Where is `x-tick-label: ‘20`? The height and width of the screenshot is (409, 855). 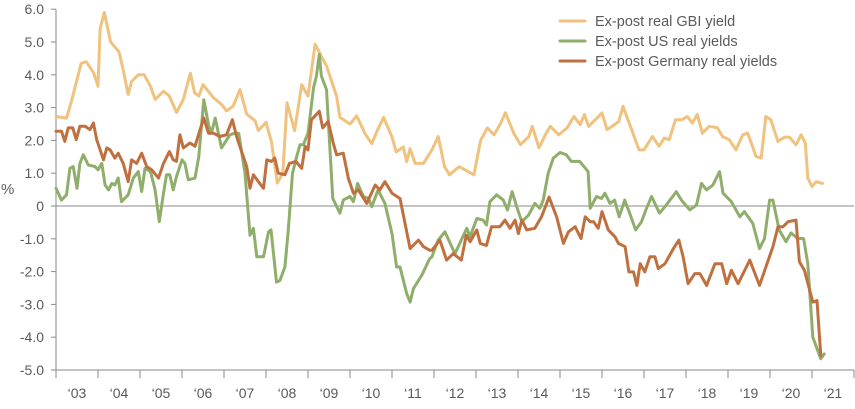
x-tick-label: ‘20 is located at coordinates (791, 393).